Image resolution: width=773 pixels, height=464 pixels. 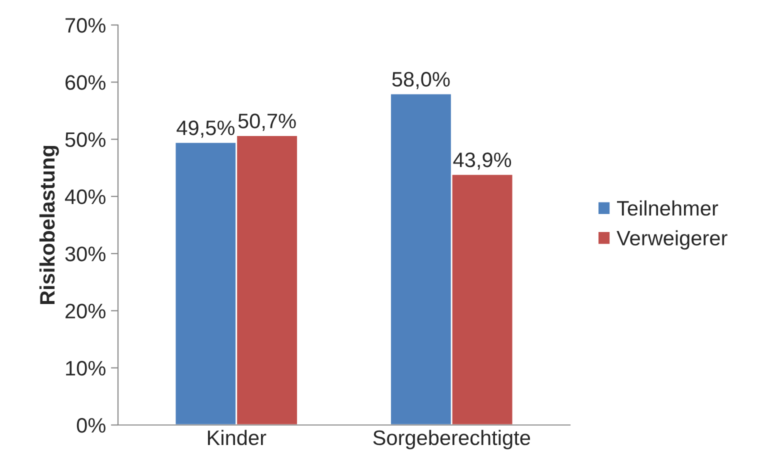 What do you see at coordinates (421, 81) in the screenshot?
I see `data-label: 58,0%` at bounding box center [421, 81].